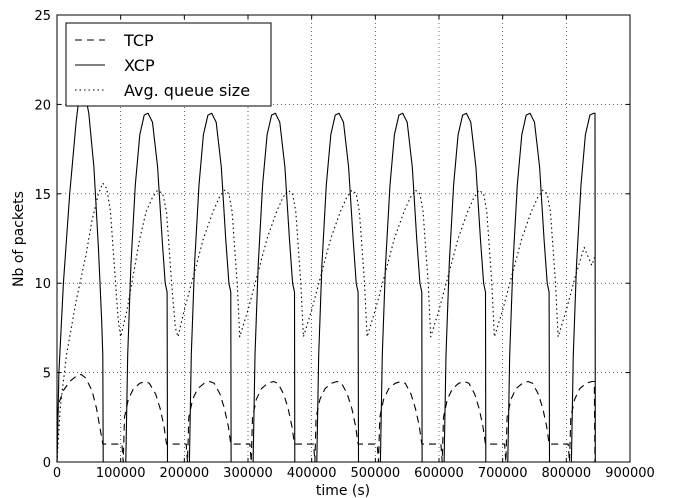 This screenshot has height=498, width=675. What do you see at coordinates (168, 64) in the screenshot?
I see `legend: TCP XCP Avg. queue size` at bounding box center [168, 64].